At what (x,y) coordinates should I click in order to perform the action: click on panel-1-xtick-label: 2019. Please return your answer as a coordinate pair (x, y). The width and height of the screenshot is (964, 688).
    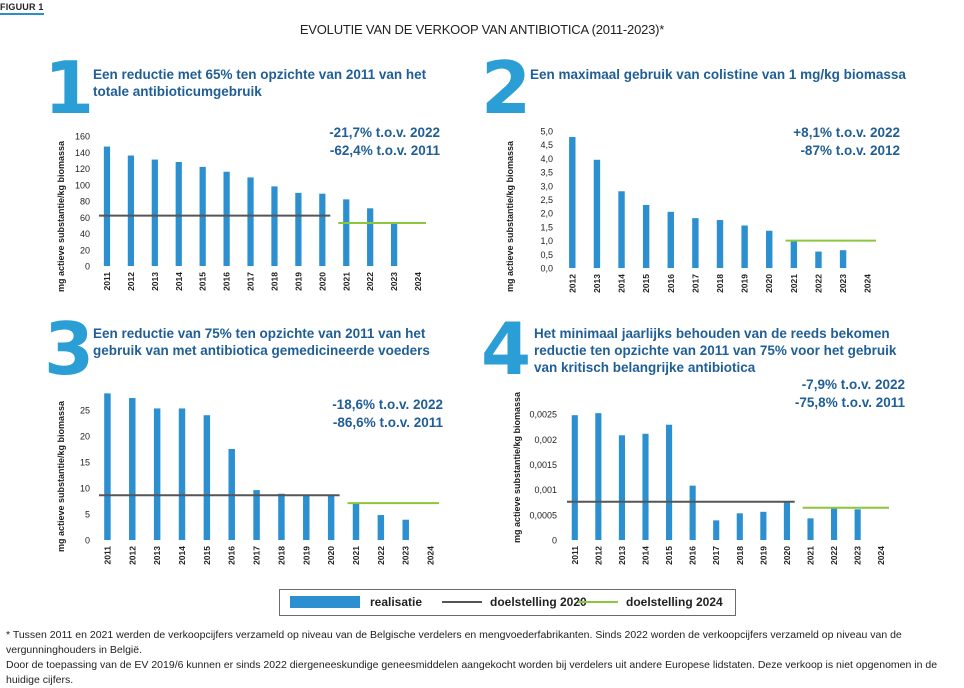
    Looking at the image, I should click on (298, 281).